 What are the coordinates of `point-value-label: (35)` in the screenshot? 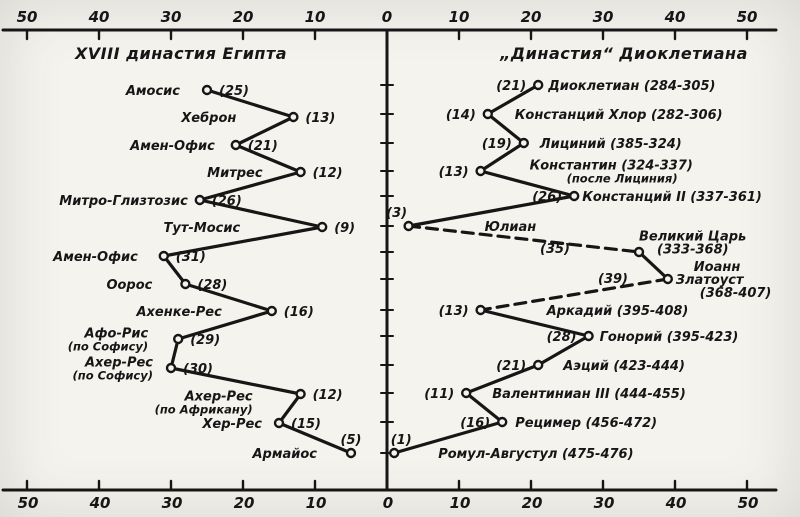 It's located at (555, 249).